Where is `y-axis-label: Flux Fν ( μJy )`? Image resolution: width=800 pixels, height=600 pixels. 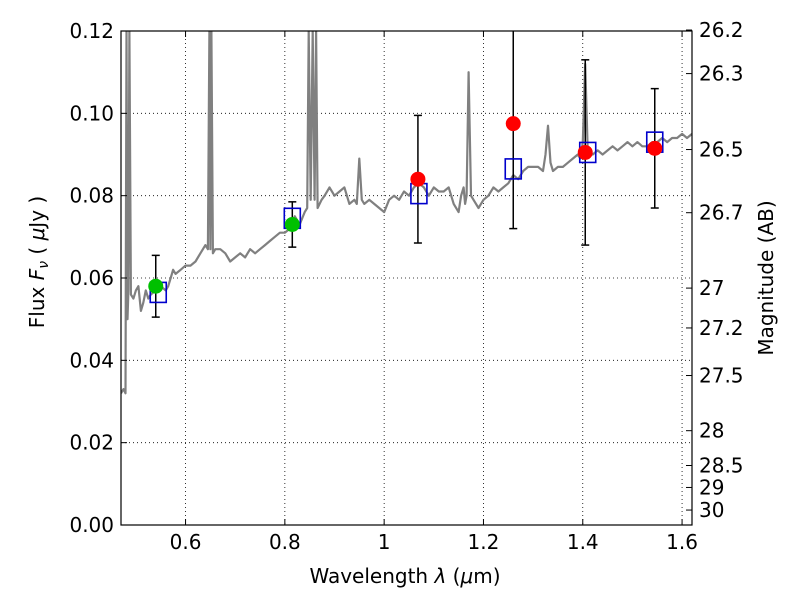 y-axis-label: Flux Fν ( μJy ) is located at coordinates (38, 262).